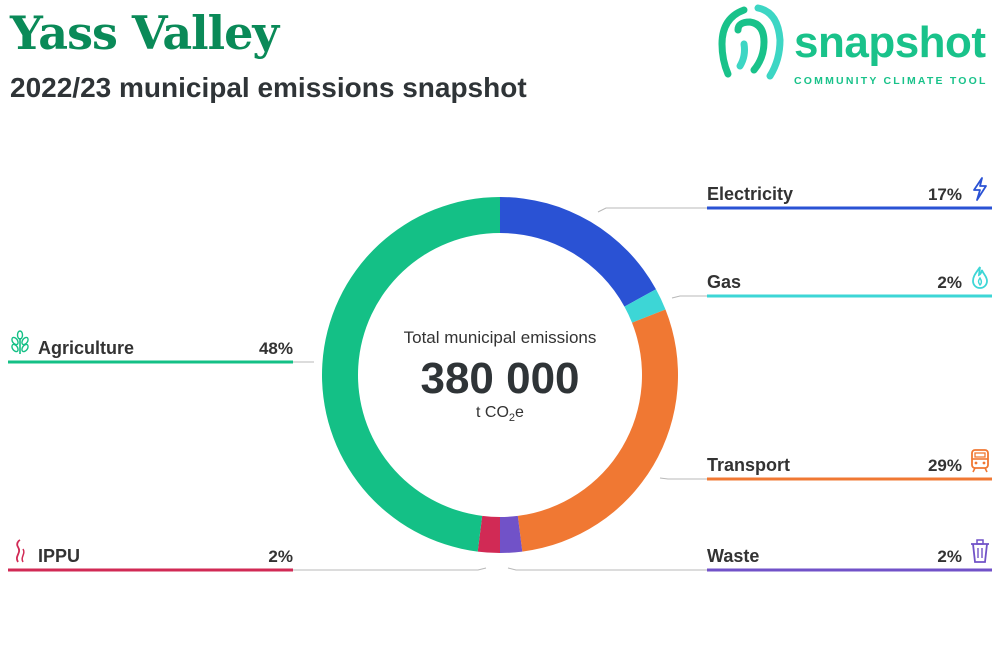 Image resolution: width=1000 pixels, height=670 pixels. What do you see at coordinates (86, 348) in the screenshot?
I see `legend-label-agriculture: Agriculture` at bounding box center [86, 348].